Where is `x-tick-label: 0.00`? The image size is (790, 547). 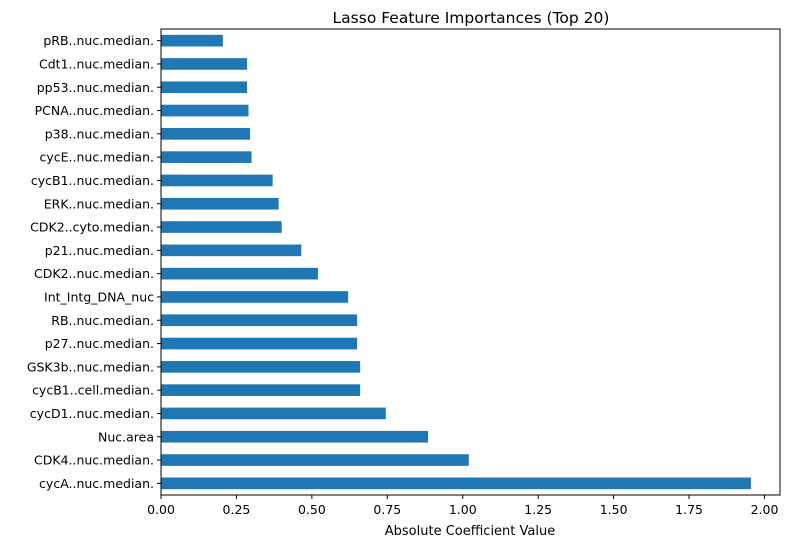 x-tick-label: 0.00 is located at coordinates (161, 509).